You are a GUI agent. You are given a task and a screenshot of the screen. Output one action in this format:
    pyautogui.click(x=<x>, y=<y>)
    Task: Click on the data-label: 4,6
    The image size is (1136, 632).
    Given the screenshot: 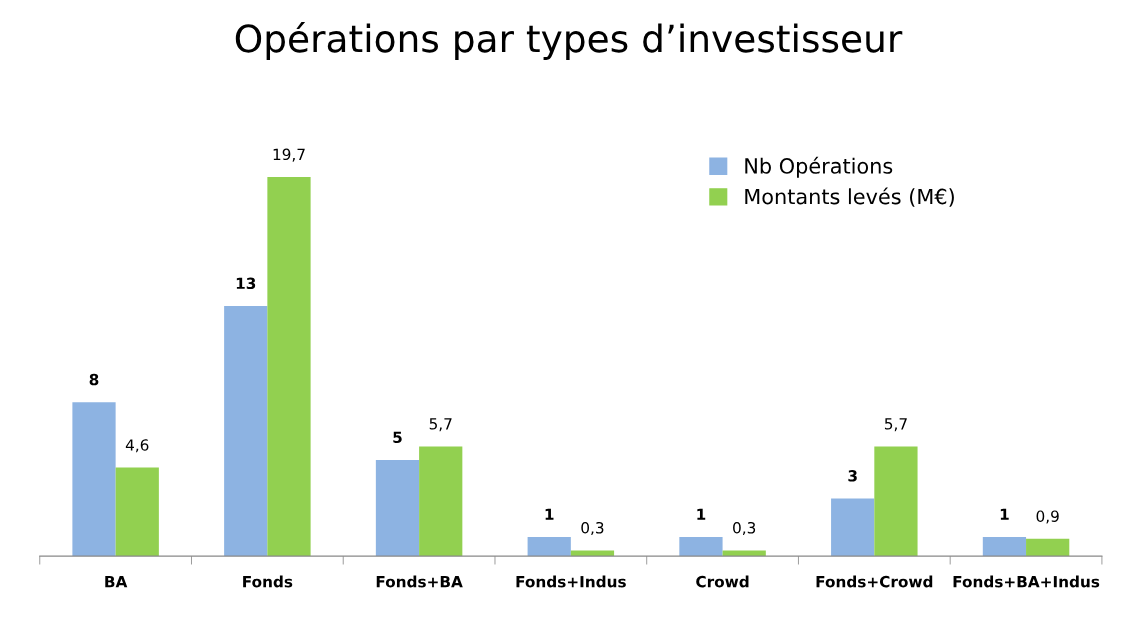 What is the action you would take?
    pyautogui.click(x=137, y=446)
    